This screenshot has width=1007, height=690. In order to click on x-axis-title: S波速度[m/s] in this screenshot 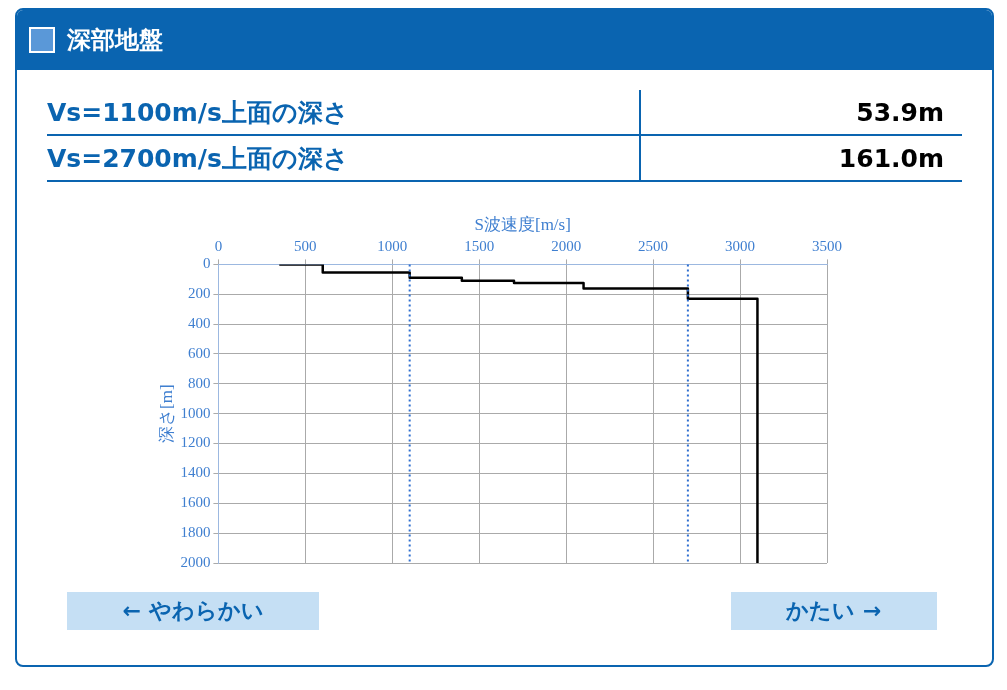, I will do `click(522, 224)`.